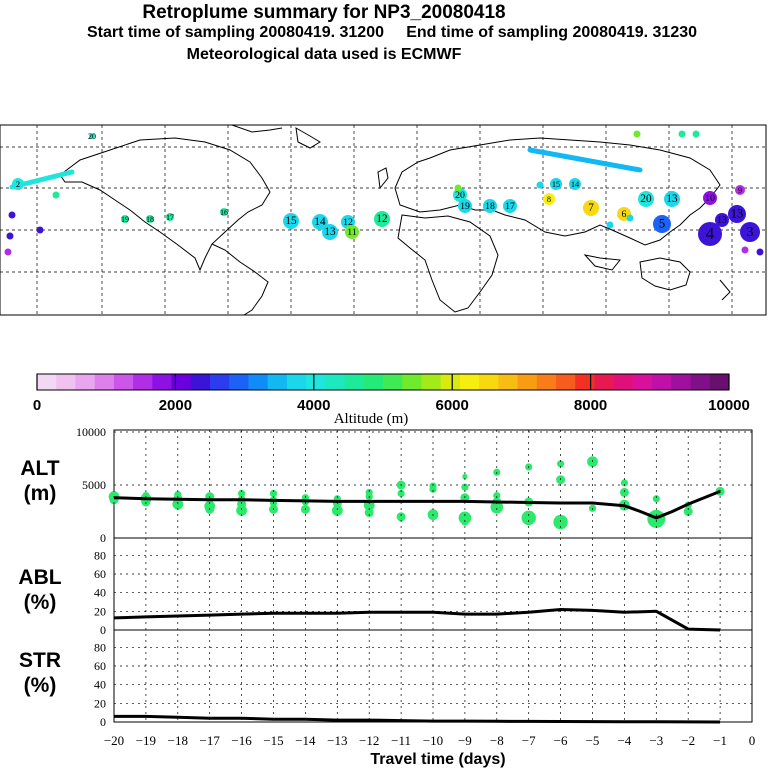  I want to click on svg-text: 14, so click(575, 184).